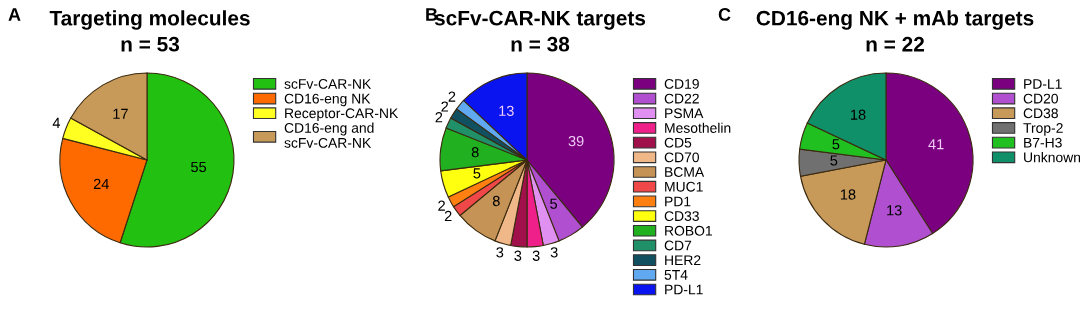  What do you see at coordinates (678, 201) in the screenshot?
I see `legend-label: PD1` at bounding box center [678, 201].